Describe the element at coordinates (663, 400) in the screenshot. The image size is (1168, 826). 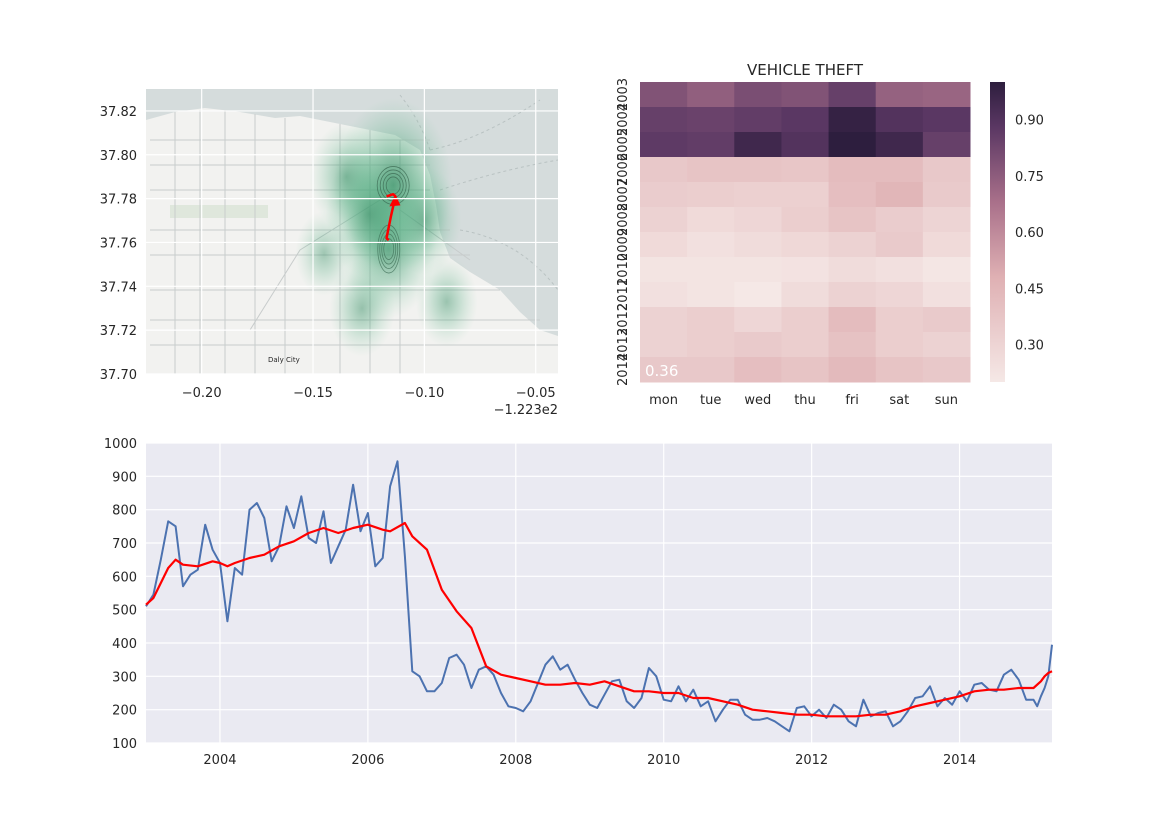
I see `heatmap-x-label: mon` at that location.